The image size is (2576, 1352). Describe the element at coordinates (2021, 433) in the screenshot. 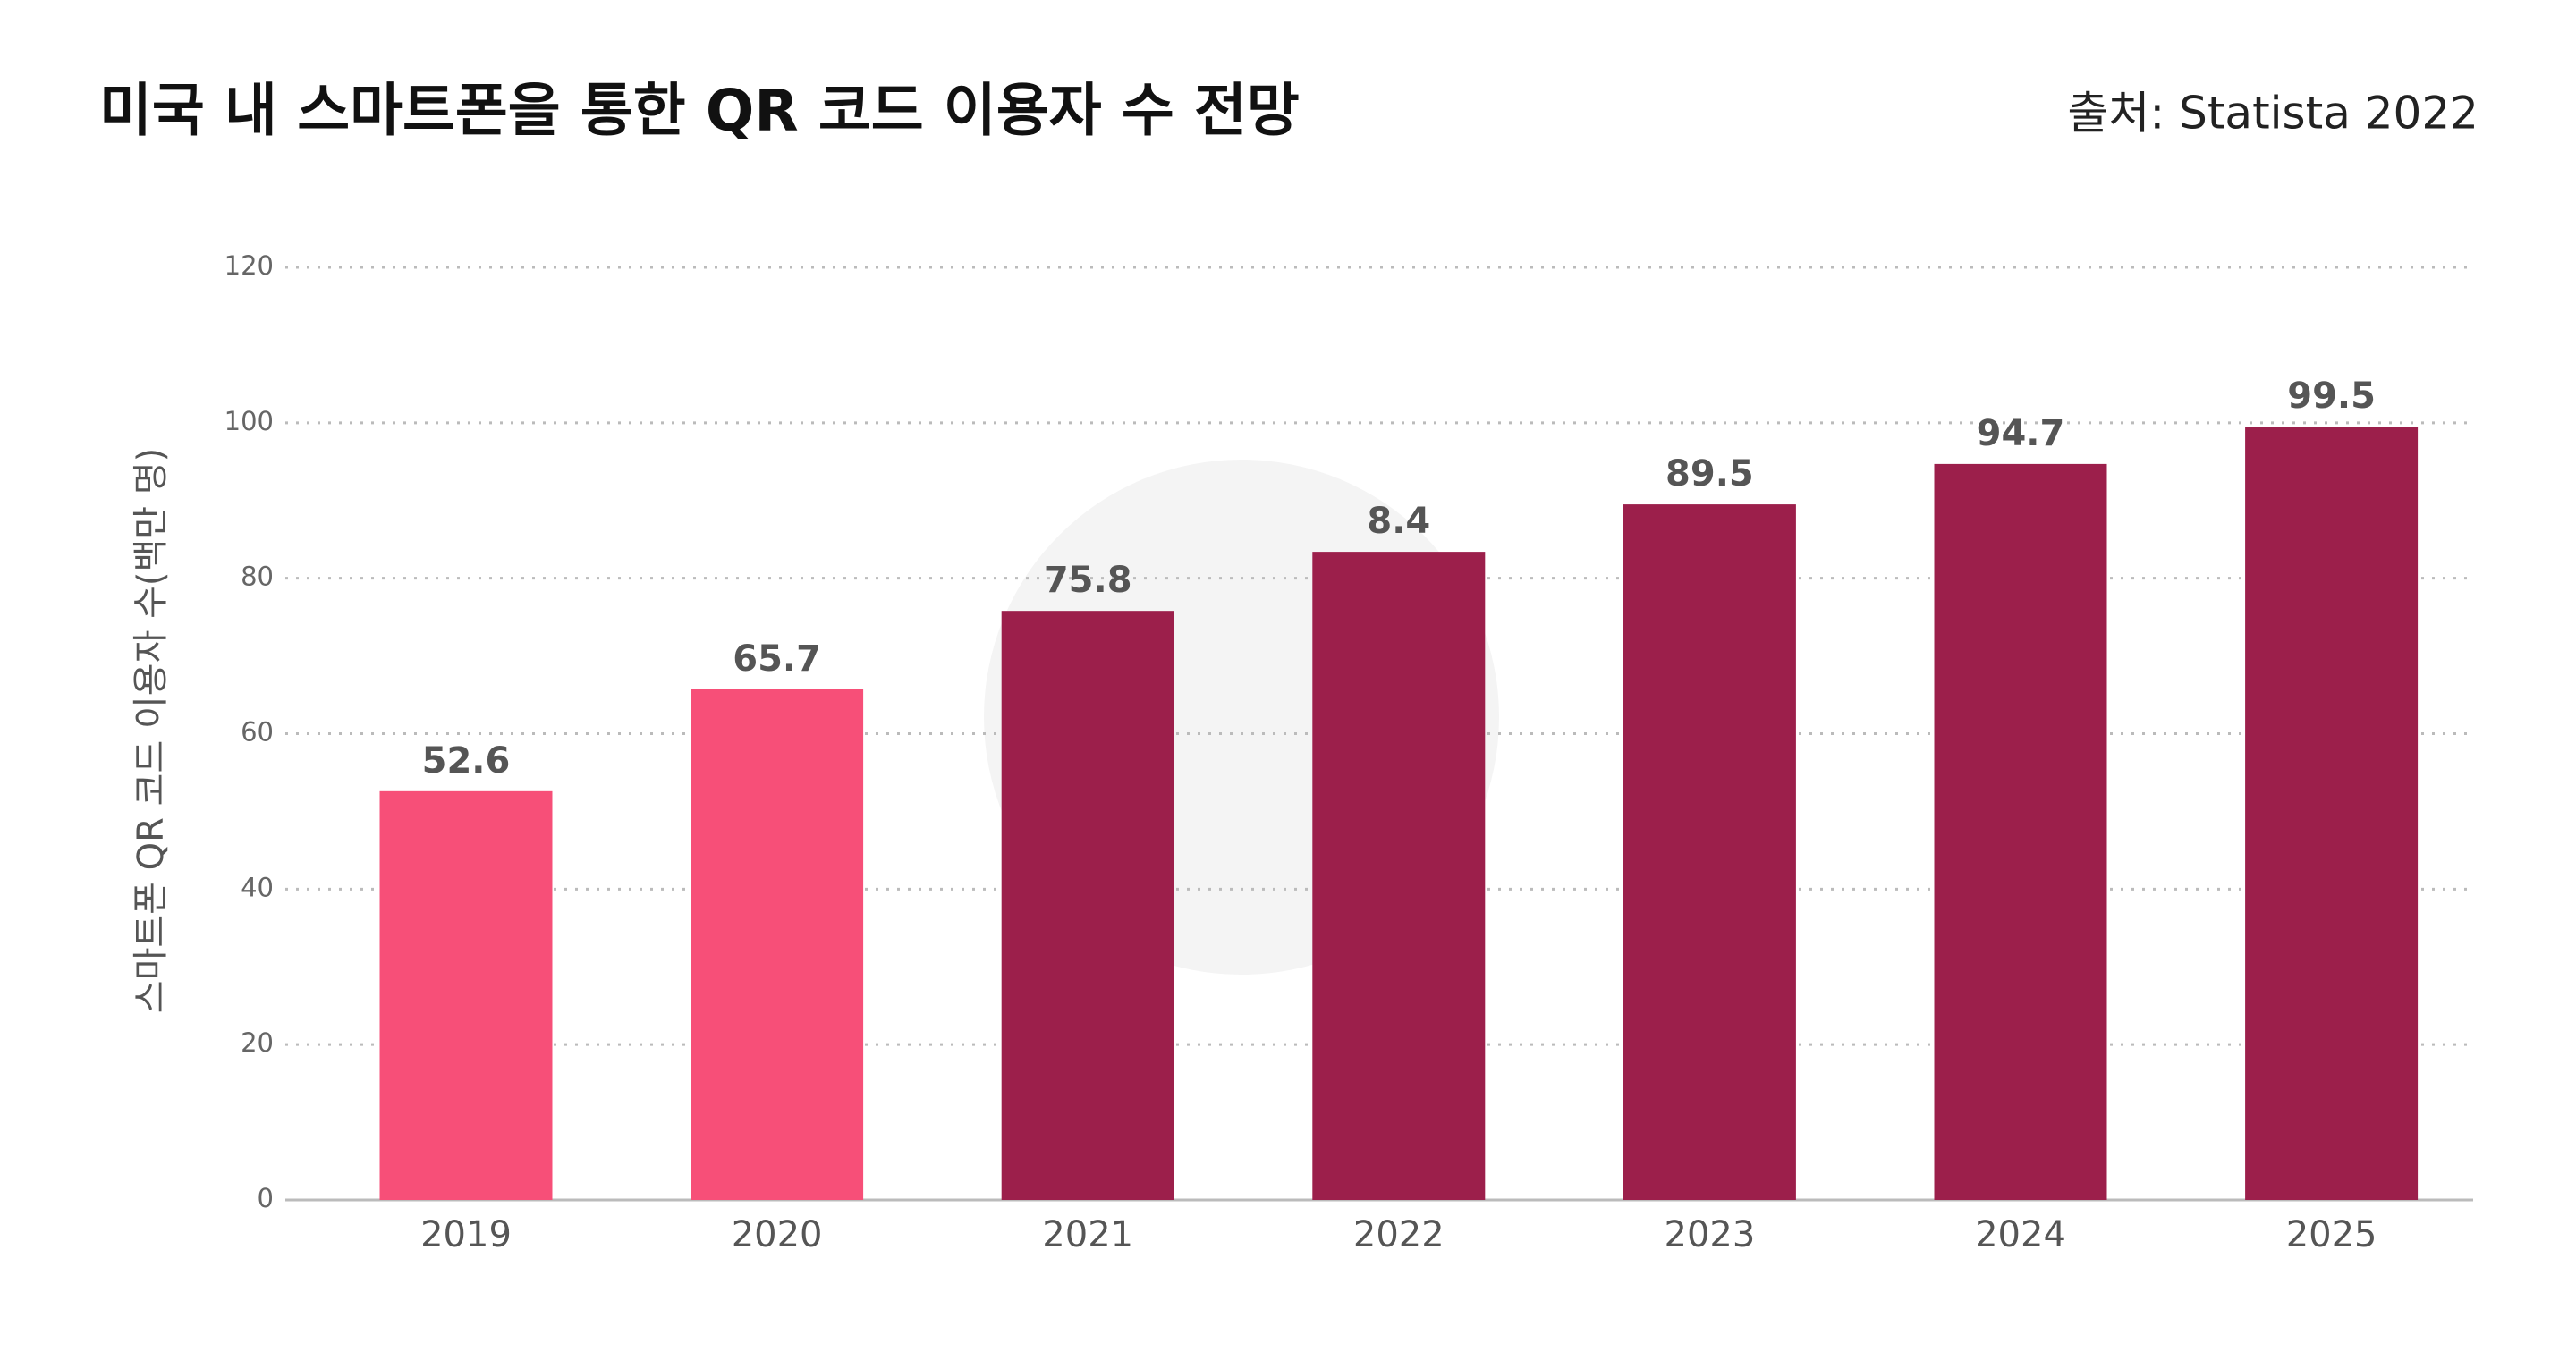

I see `value-label: 94.7` at that location.